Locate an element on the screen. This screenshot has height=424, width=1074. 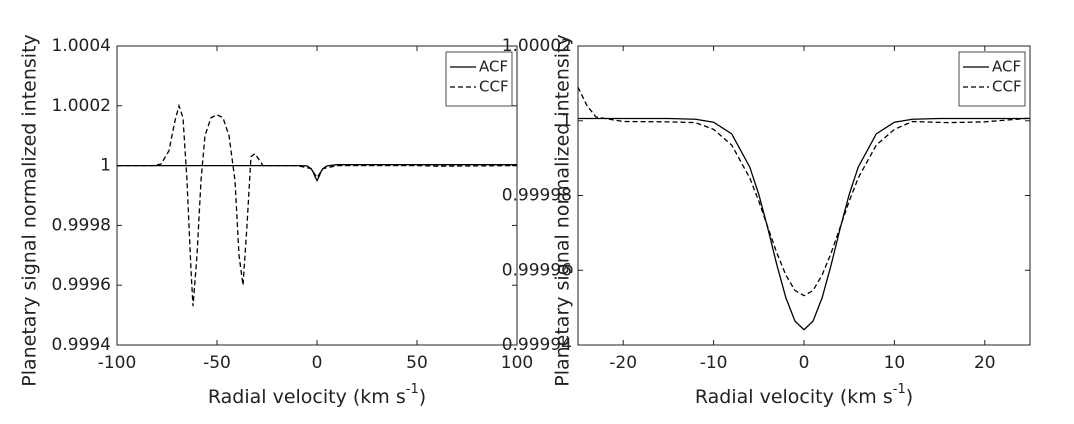
x-tick-label: -50 is located at coordinates (217, 363).